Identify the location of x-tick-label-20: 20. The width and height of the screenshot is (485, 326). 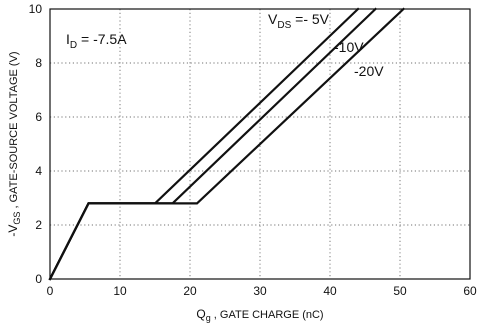
(190, 291).